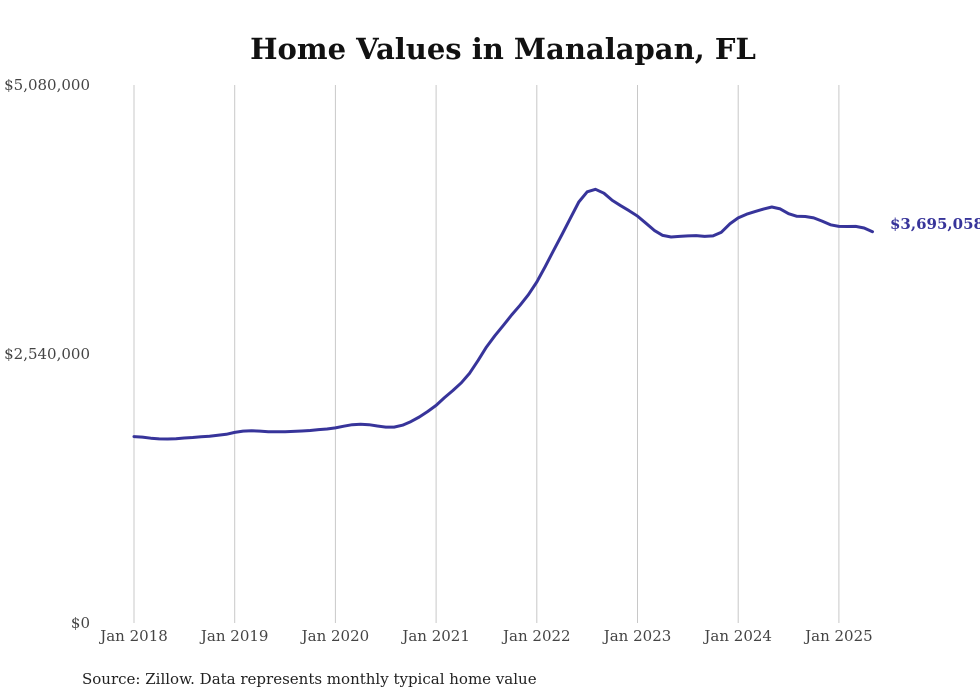 This screenshot has width=980, height=699. Describe the element at coordinates (737, 636) in the screenshot. I see `x-tick-label: Jan 2024` at that location.